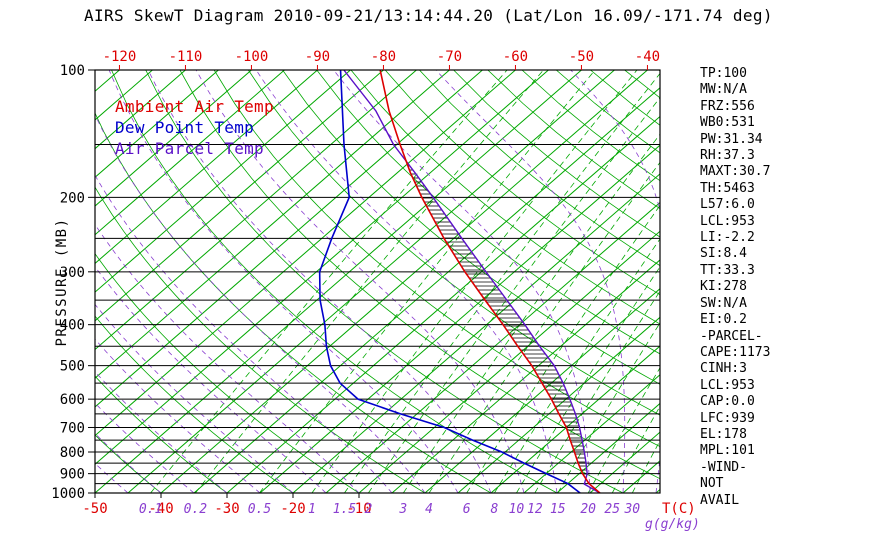  I want to click on bottom-temp-tick-label: -50, so click(94, 509).